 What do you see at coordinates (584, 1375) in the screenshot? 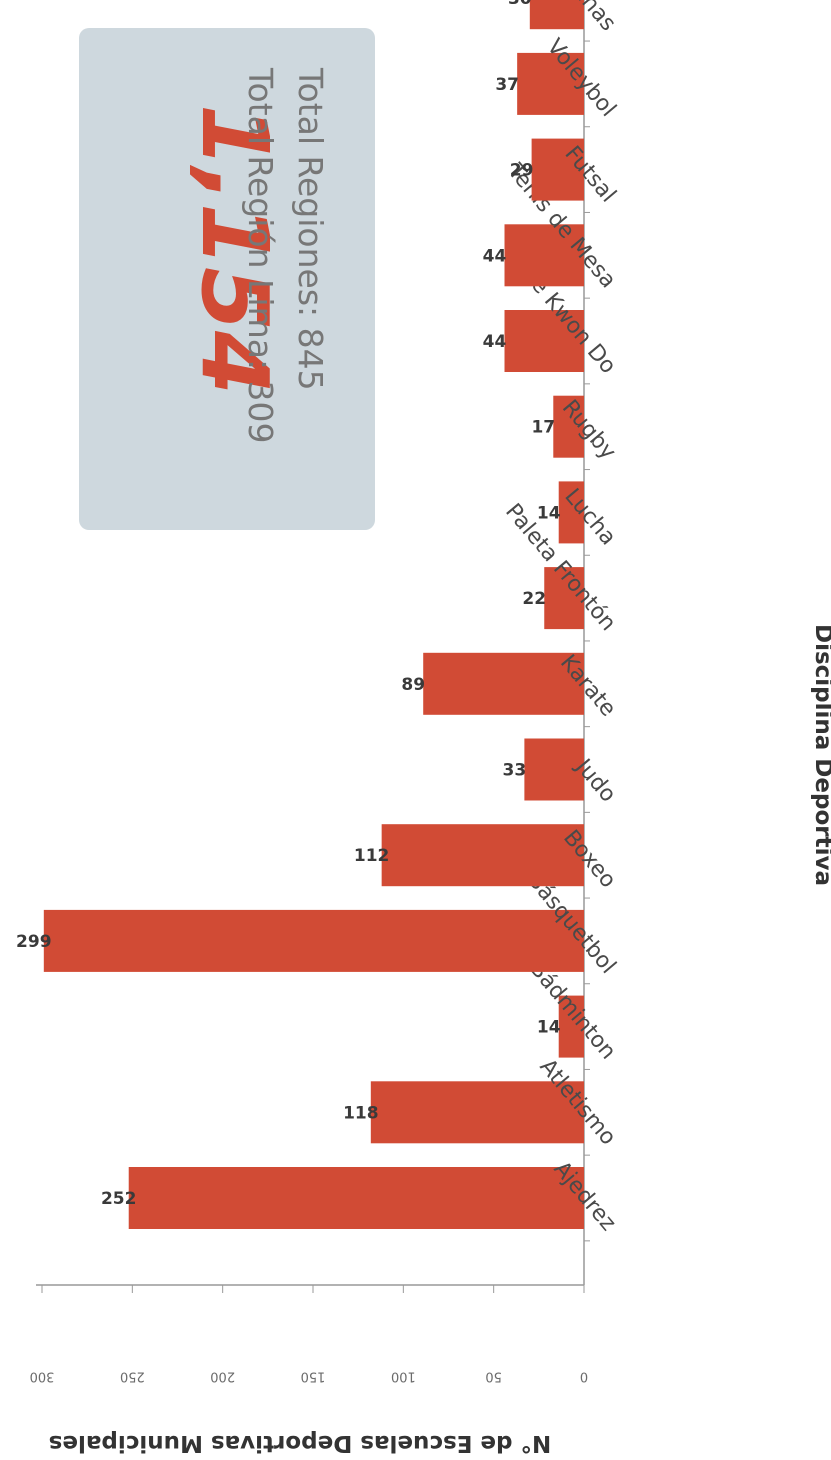
I see `y-tick-label: 0` at bounding box center [584, 1375].